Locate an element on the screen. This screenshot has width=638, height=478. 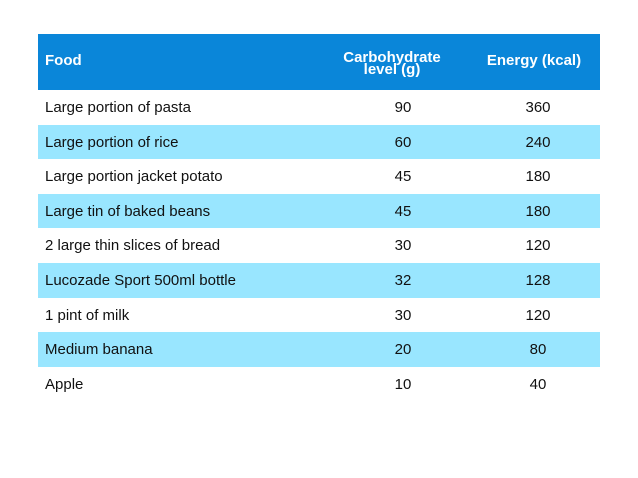
cell-carbohydrate: 10 is located at coordinates (403, 384).